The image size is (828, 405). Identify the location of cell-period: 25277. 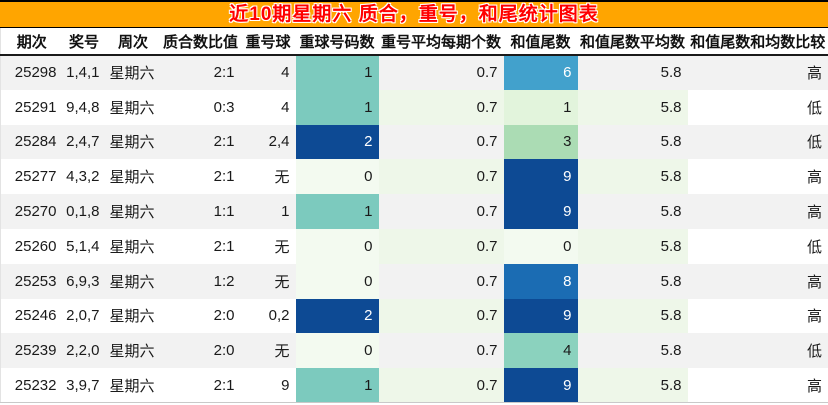
(35, 177).